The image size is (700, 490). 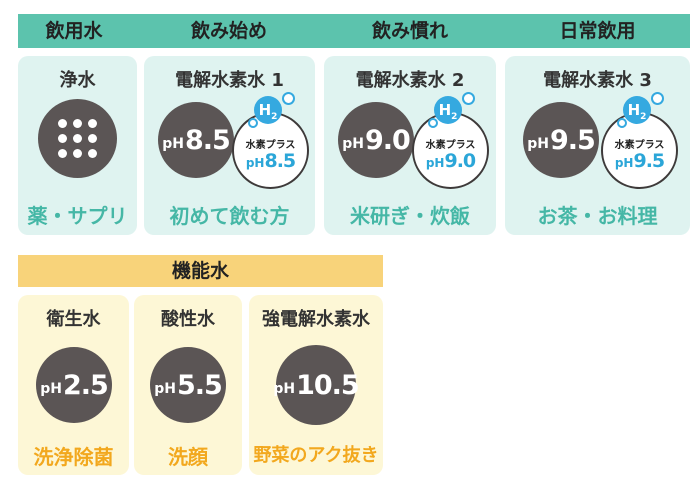 I want to click on card-title: 電解水素水 2, so click(x=410, y=80).